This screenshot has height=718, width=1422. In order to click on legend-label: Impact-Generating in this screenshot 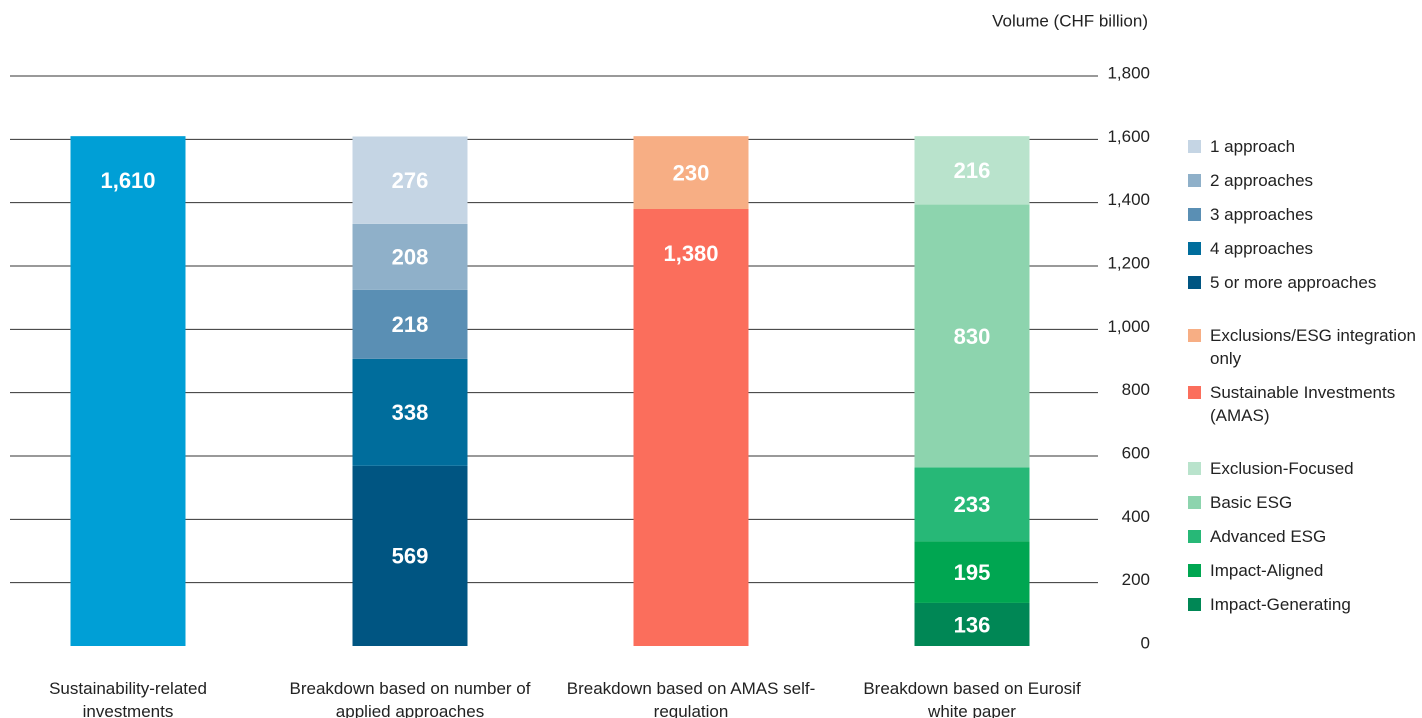, I will do `click(1280, 604)`.